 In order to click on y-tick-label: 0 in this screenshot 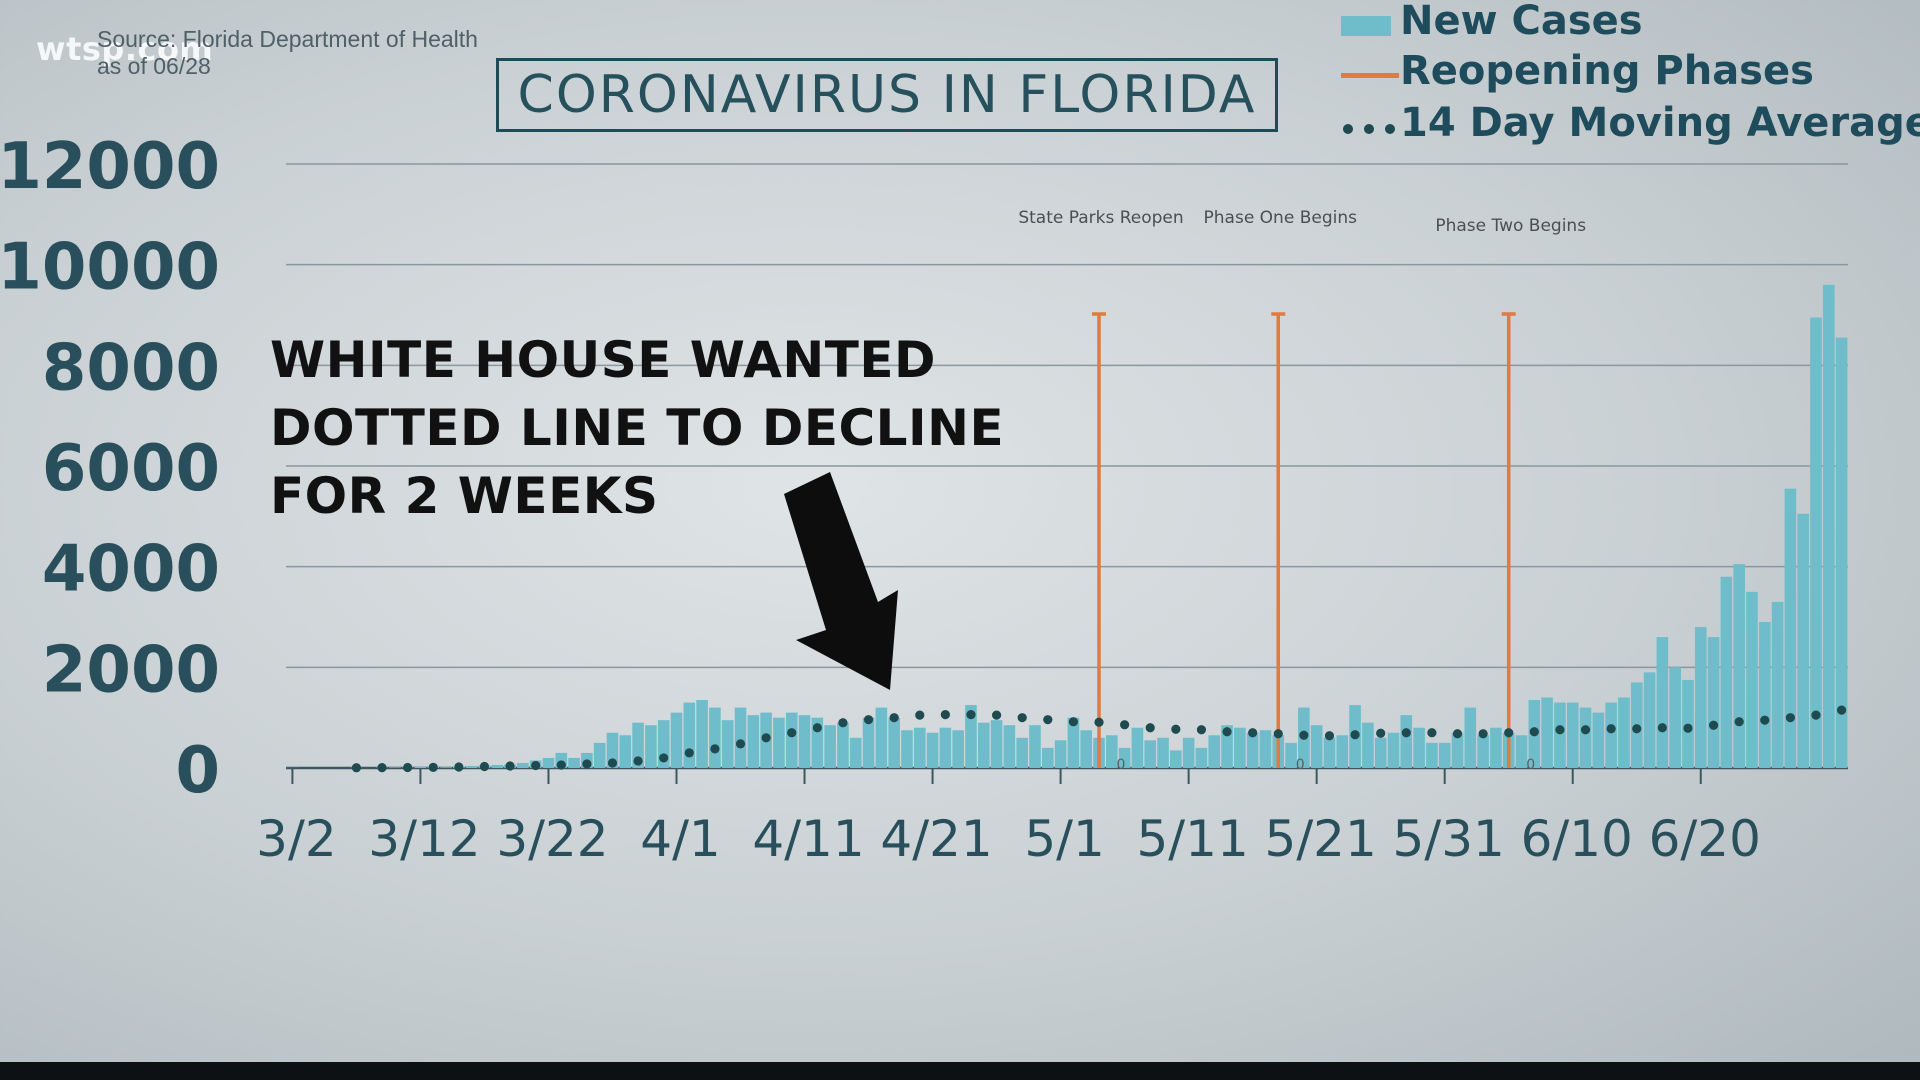, I will do `click(197, 771)`.